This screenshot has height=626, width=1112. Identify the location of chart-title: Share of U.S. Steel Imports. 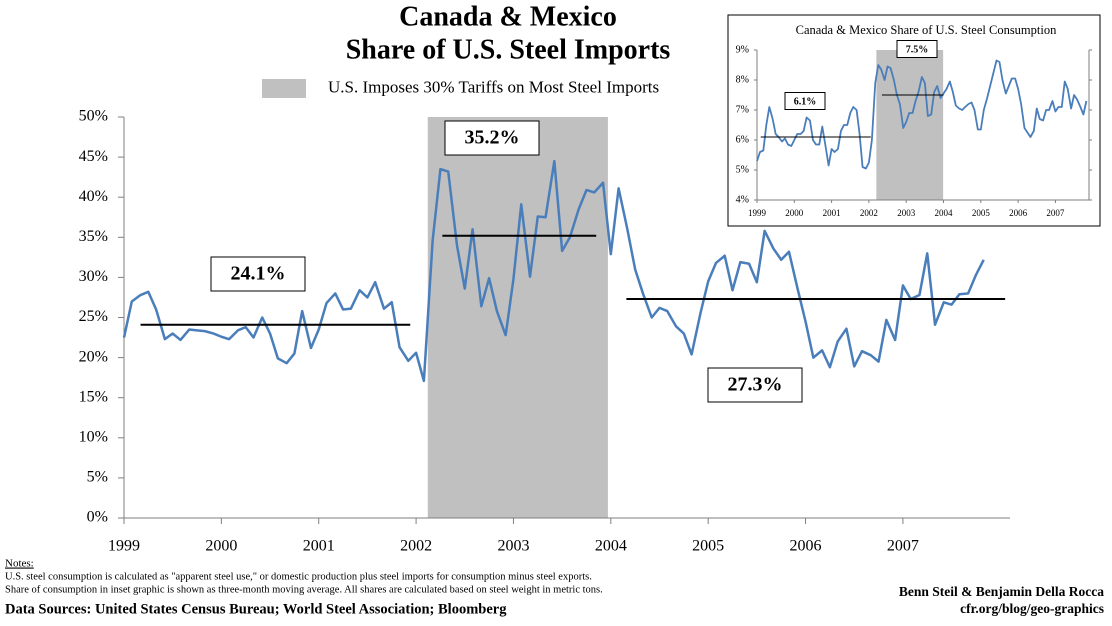
(508, 49).